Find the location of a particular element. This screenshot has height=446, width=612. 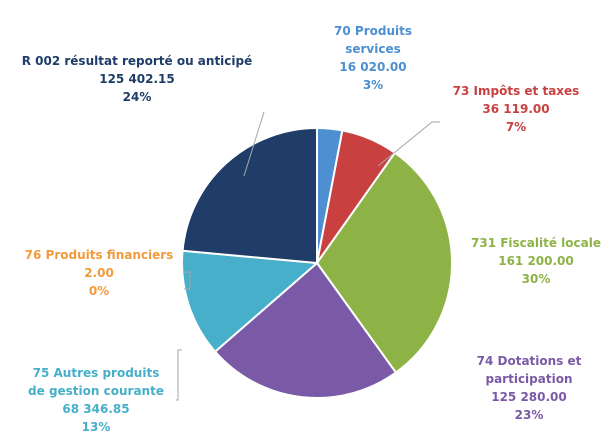

pie-slice-74-dotations-et-participation is located at coordinates (305, 330).